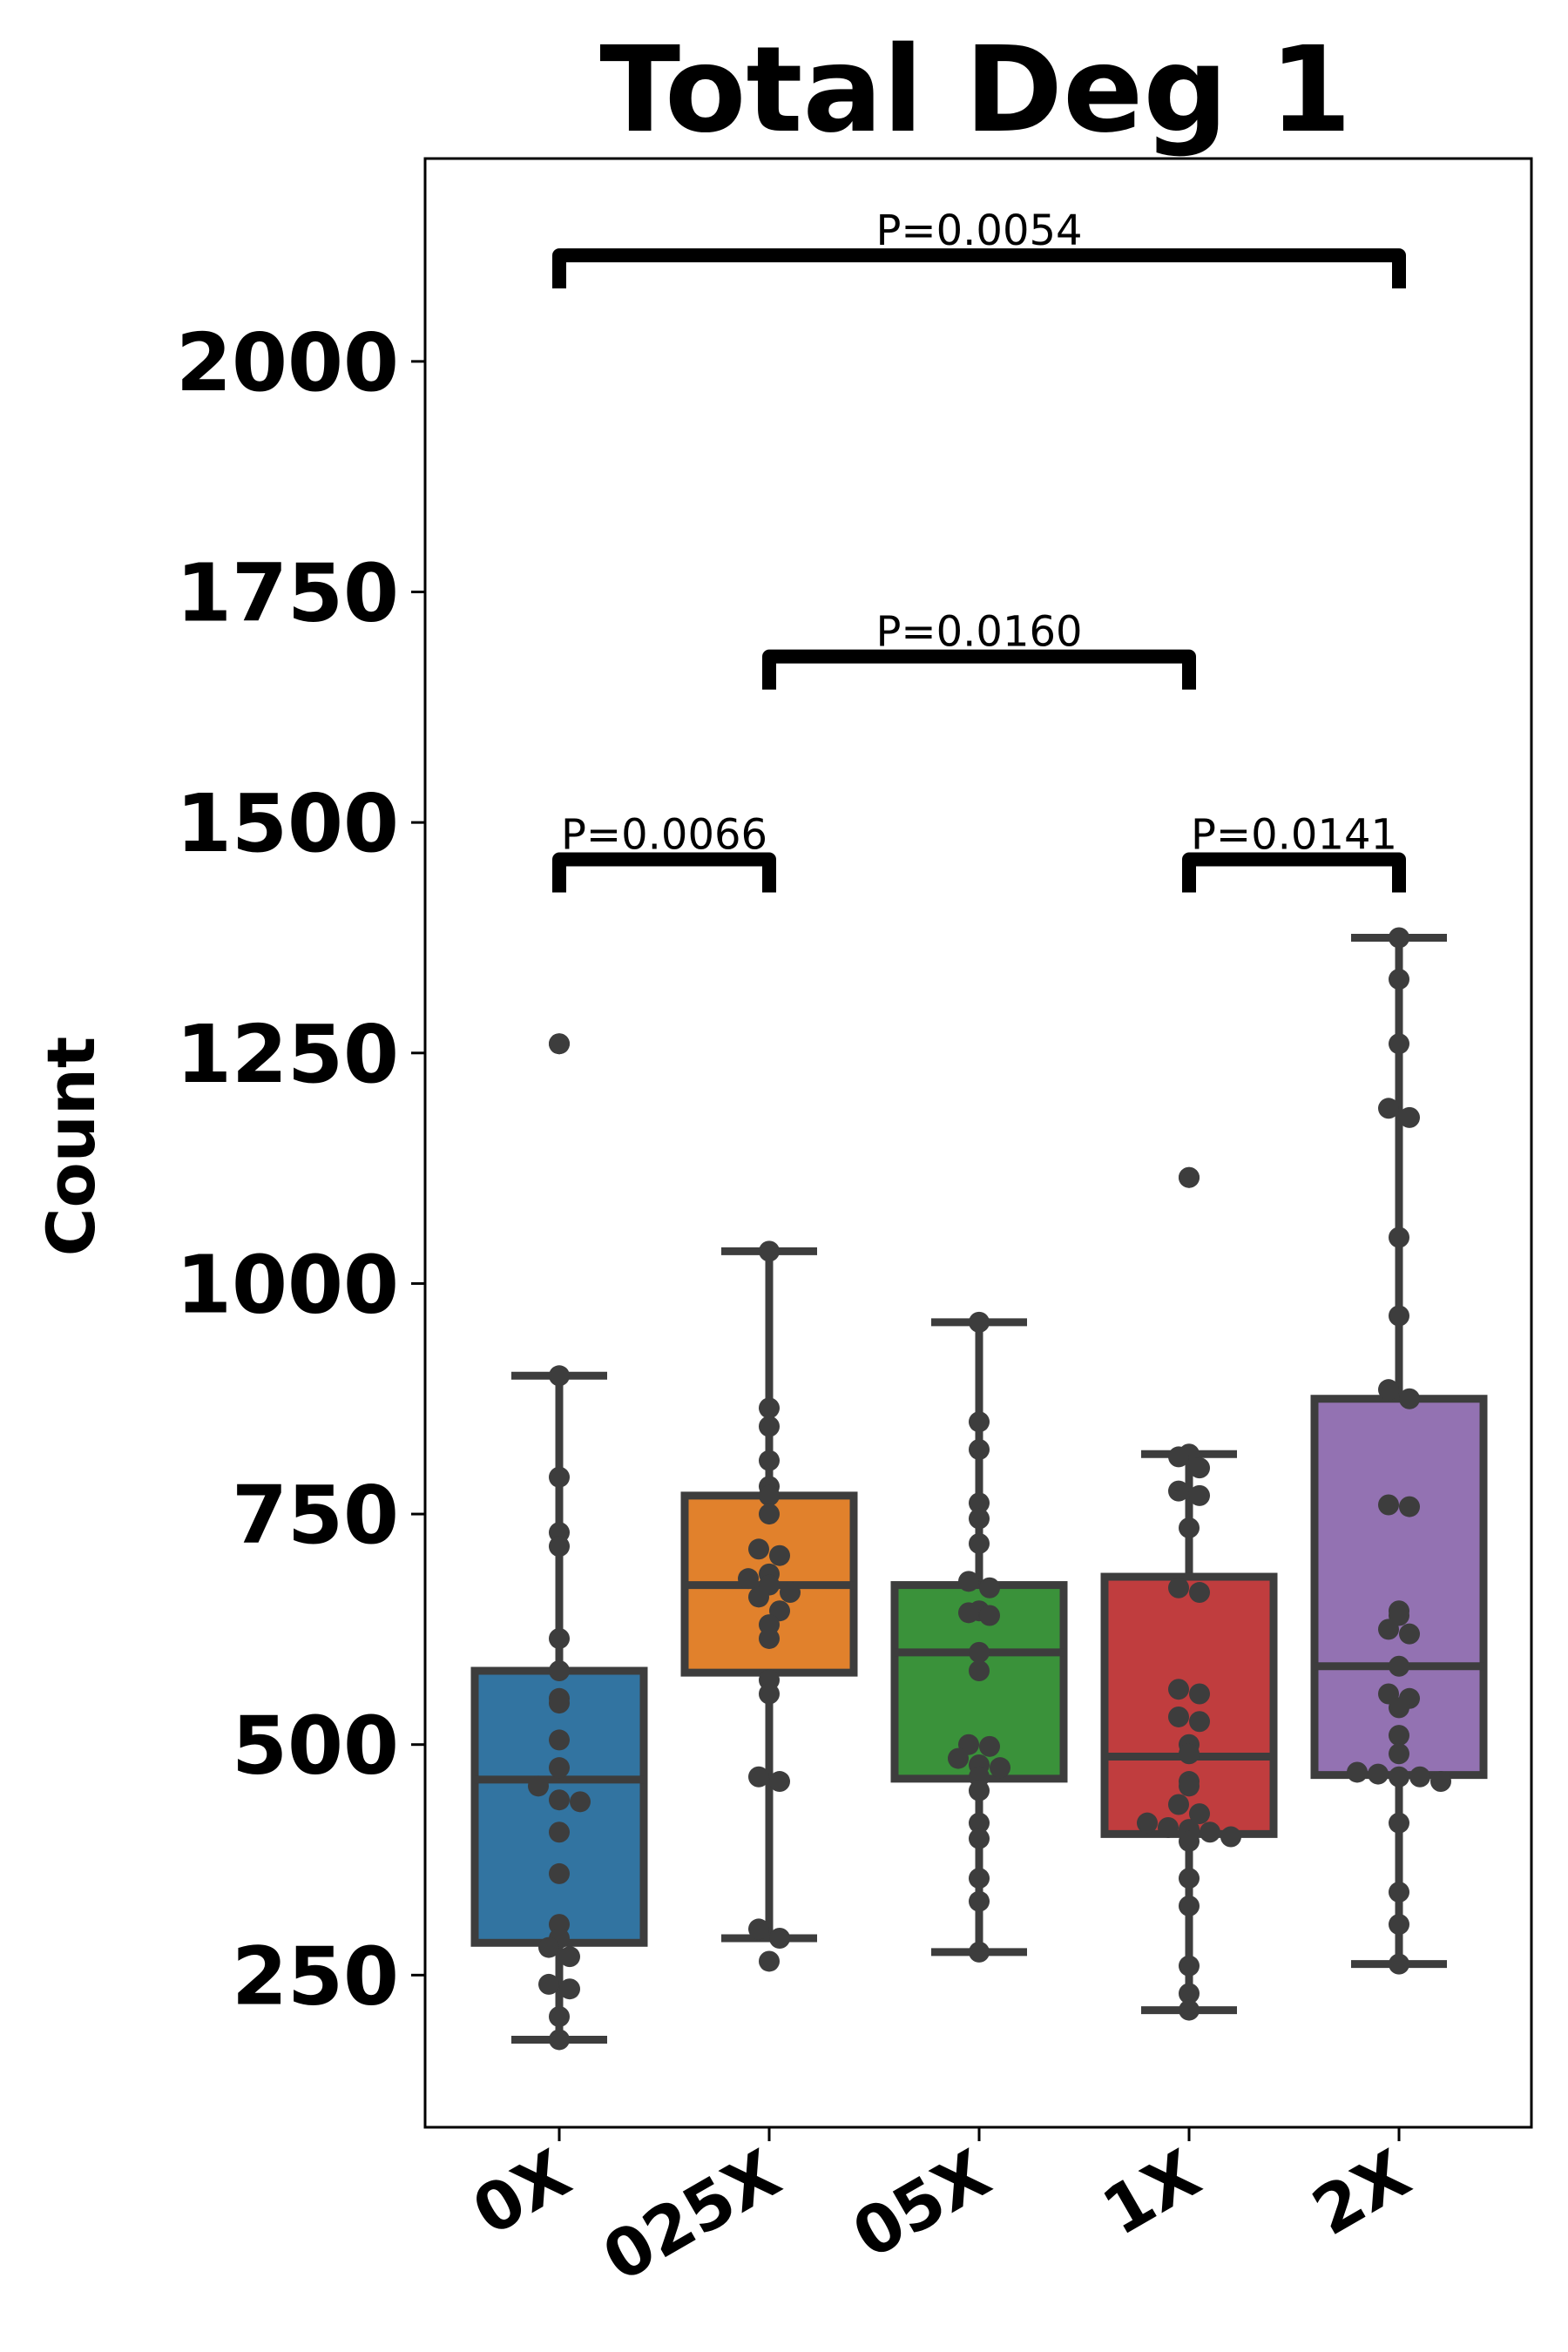 This screenshot has height=2352, width=1568. Describe the element at coordinates (287, 362) in the screenshot. I see `y-tick-label: 2000` at that location.